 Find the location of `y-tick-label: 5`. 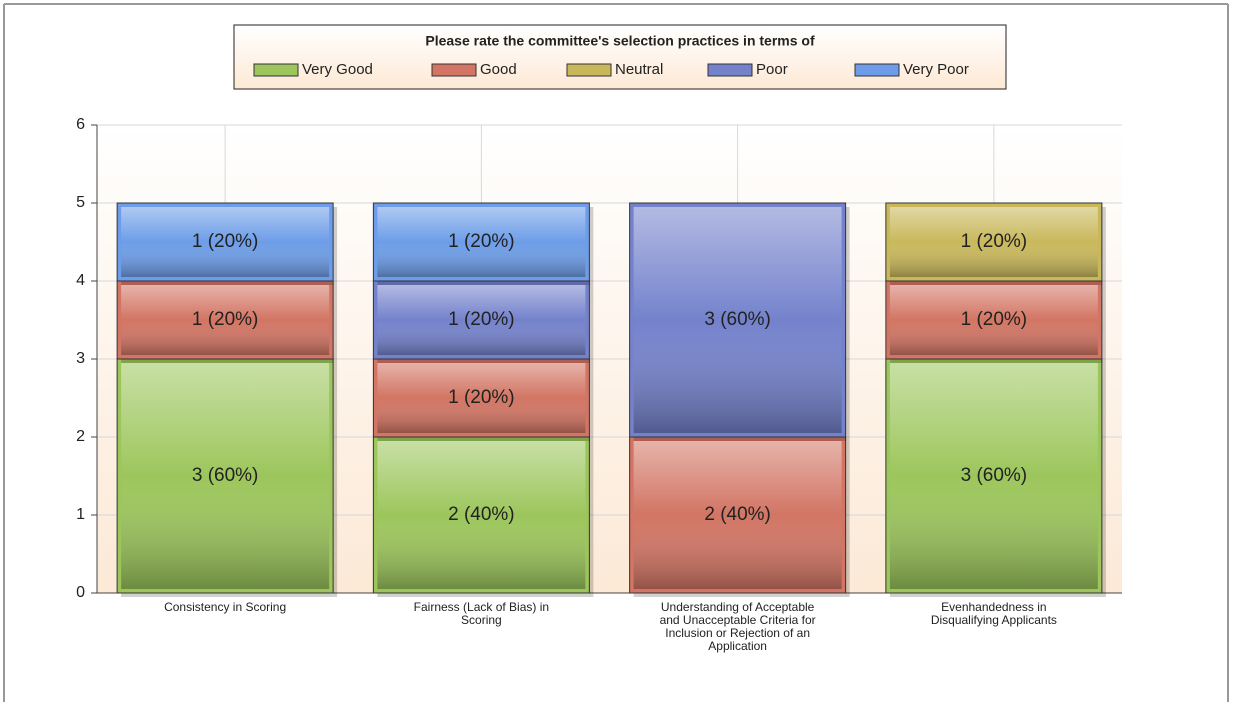

y-tick-label: 5 is located at coordinates (80, 202).